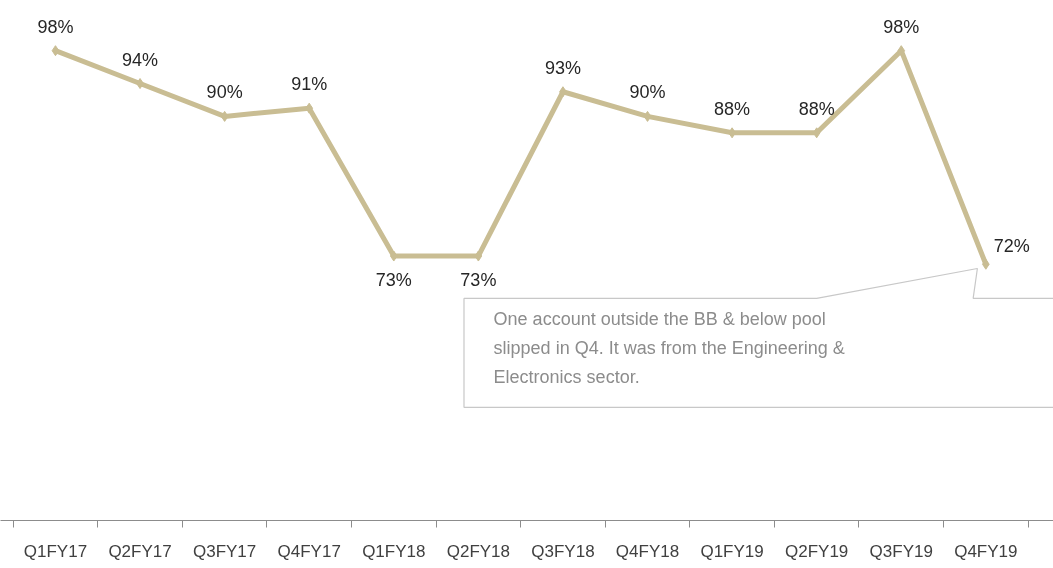 Image resolution: width=1053 pixels, height=568 pixels. Describe the element at coordinates (986, 551) in the screenshot. I see `x-tick-label: Q4FY19` at that location.